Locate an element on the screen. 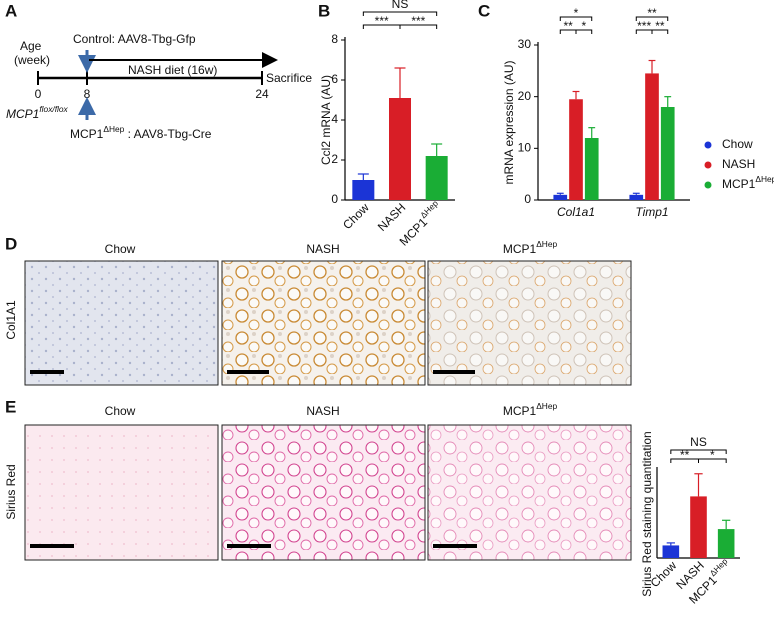  diet-label: NASH diet (16w) is located at coordinates (172, 70).